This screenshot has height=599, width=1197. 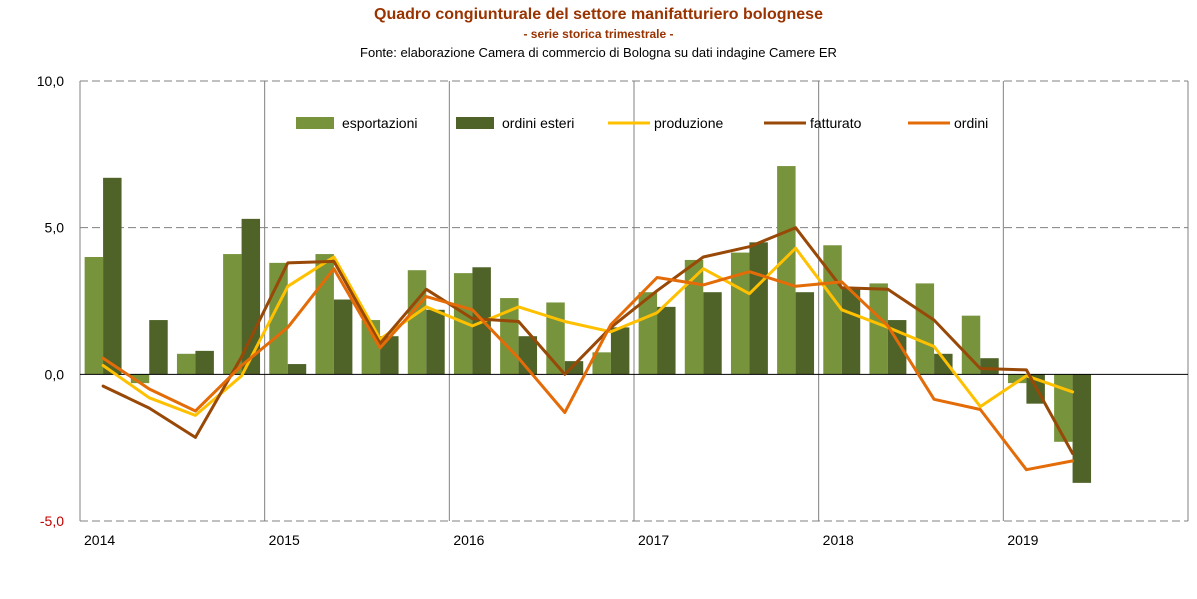 I want to click on legend-label-ordini_esteri: ordini esteri, so click(x=538, y=123).